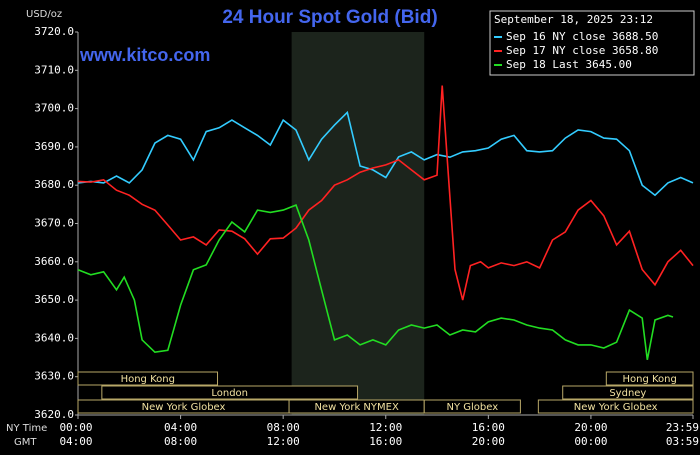 This screenshot has height=455, width=700. I want to click on x2-tick-label: 12:00, so click(283, 441).